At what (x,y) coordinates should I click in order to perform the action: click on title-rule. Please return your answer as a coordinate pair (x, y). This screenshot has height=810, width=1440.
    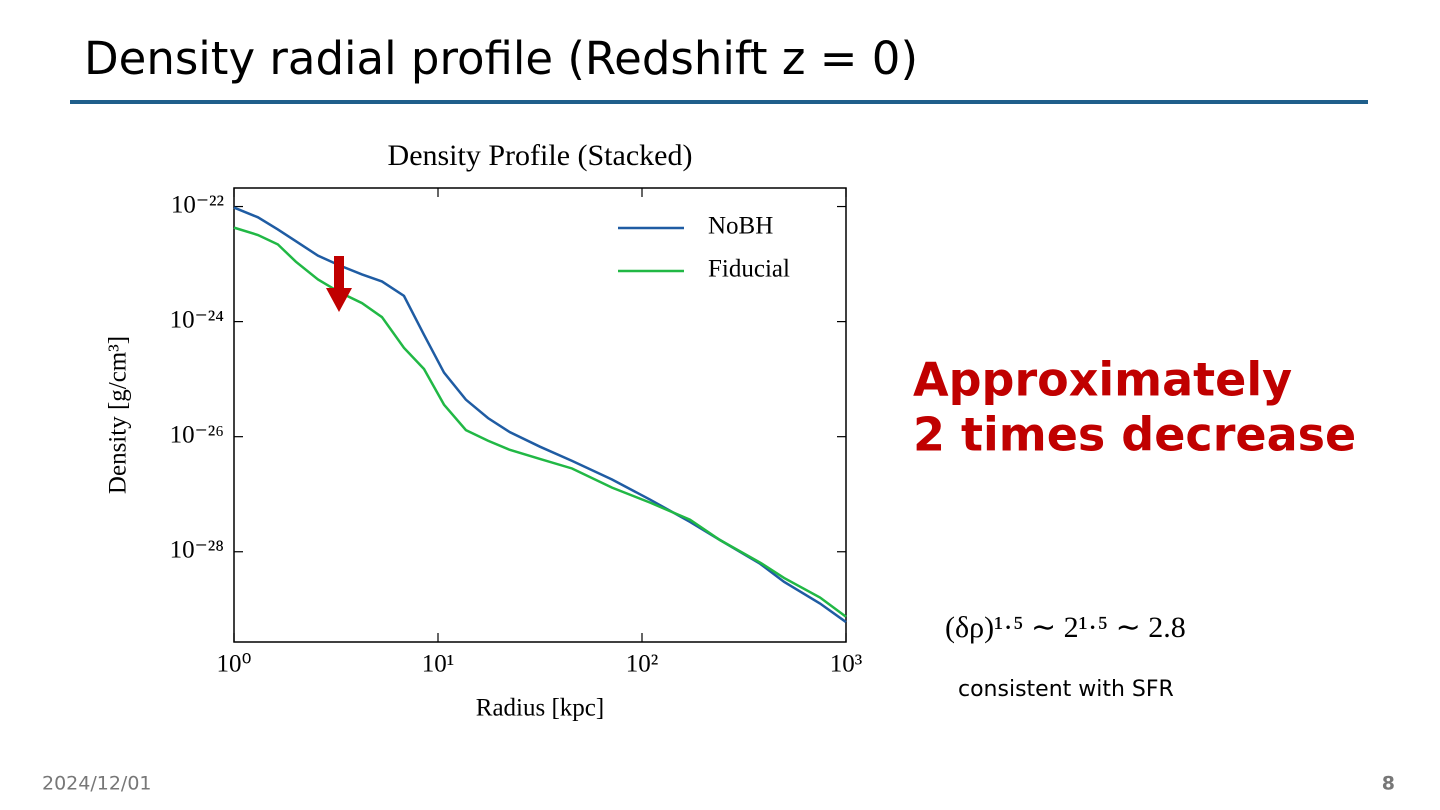
    Looking at the image, I should click on (719, 102).